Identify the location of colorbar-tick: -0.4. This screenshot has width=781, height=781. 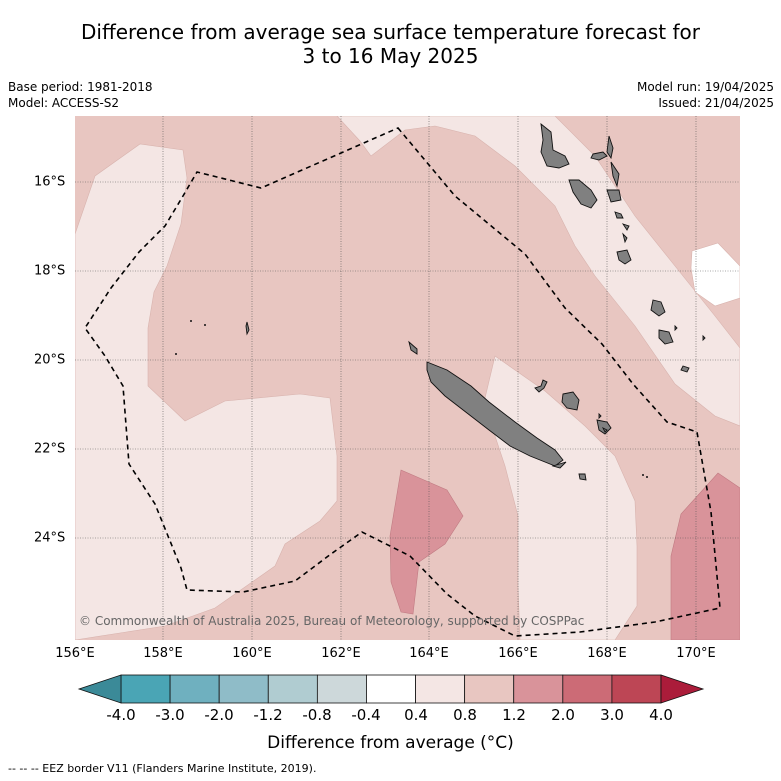
(366, 715).